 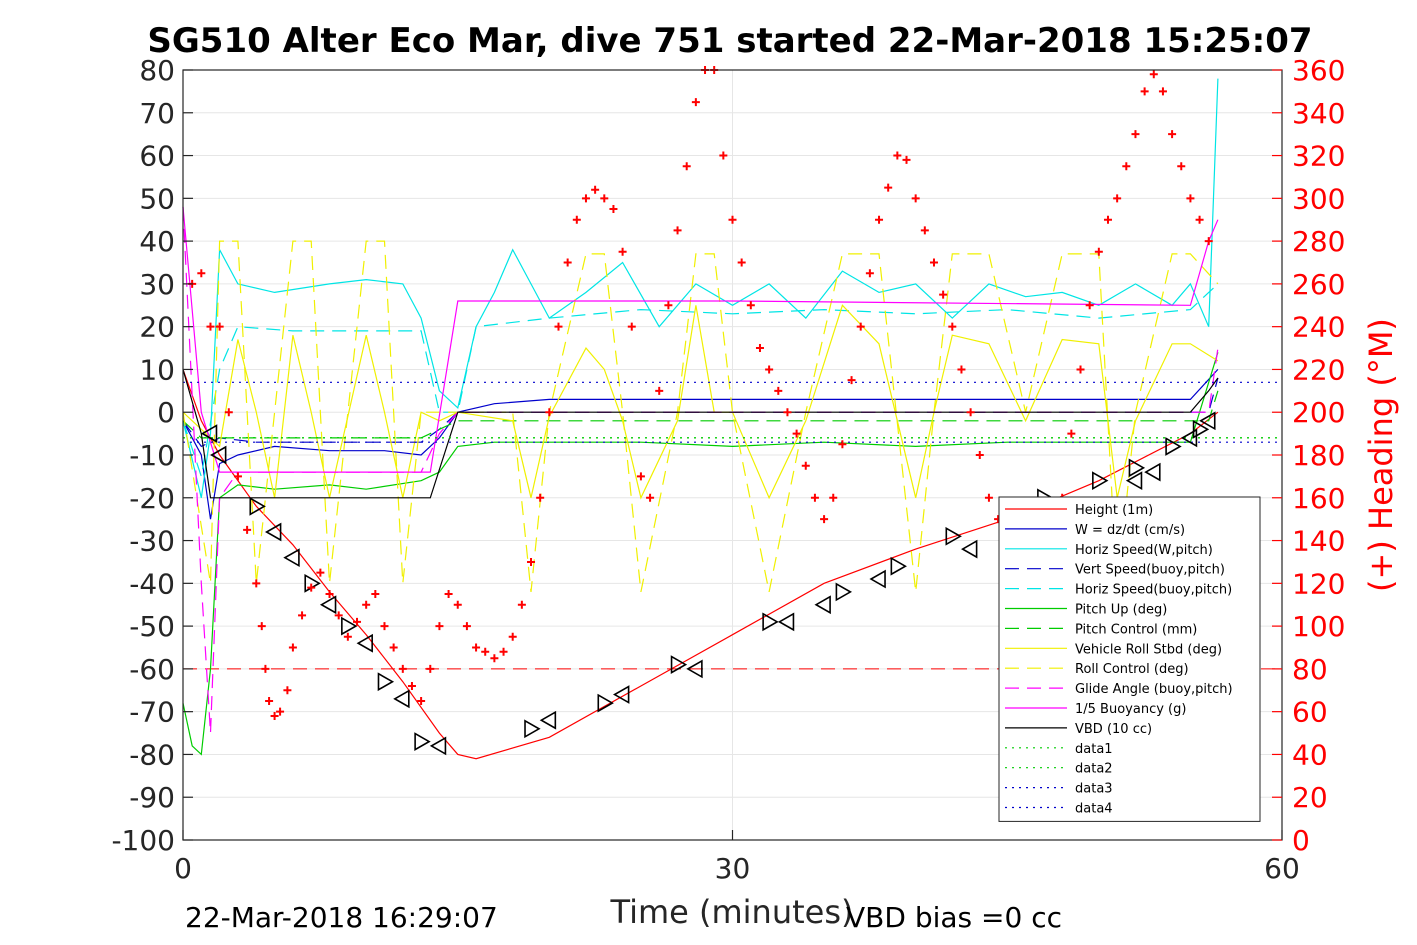 I want to click on y-tick-label: -90, so click(x=152, y=797).